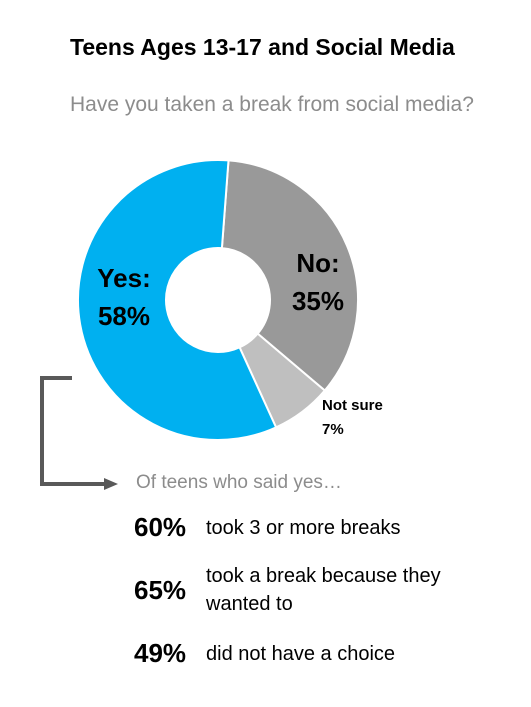 This screenshot has width=531, height=707. Describe the element at coordinates (124, 278) in the screenshot. I see `slice-label-yes: Yes:` at that location.